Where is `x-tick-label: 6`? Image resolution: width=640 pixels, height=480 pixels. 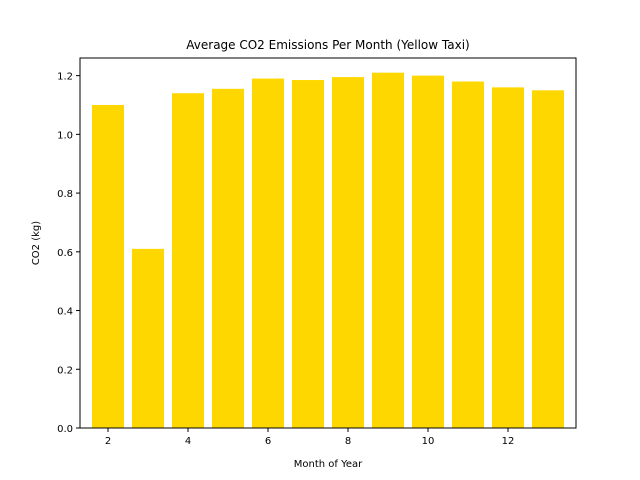 x-tick-label: 6 is located at coordinates (268, 441).